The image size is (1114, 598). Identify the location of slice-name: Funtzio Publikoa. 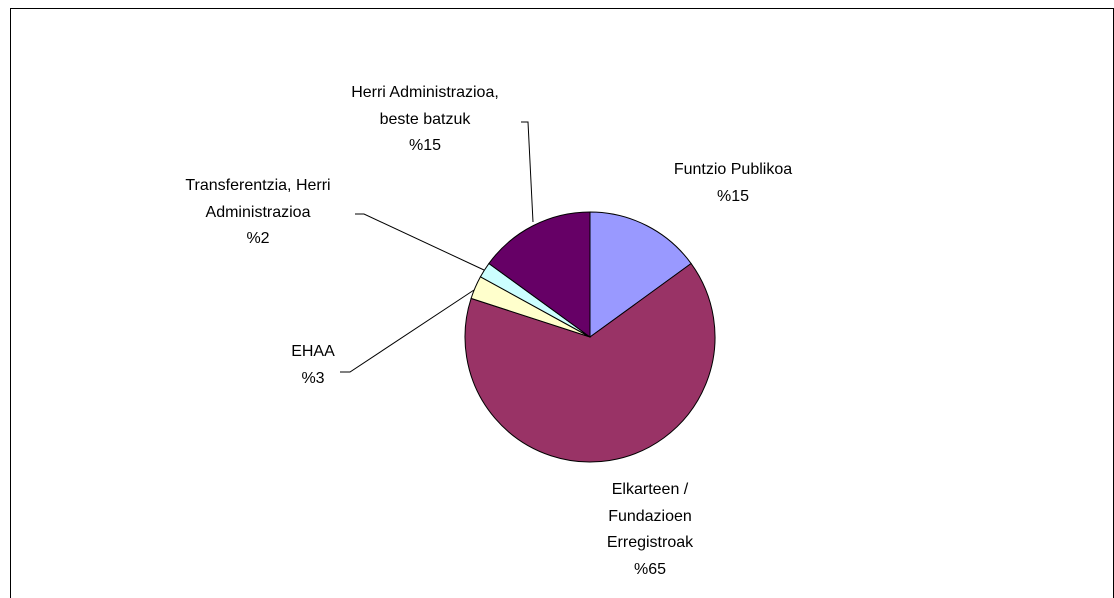
(733, 169).